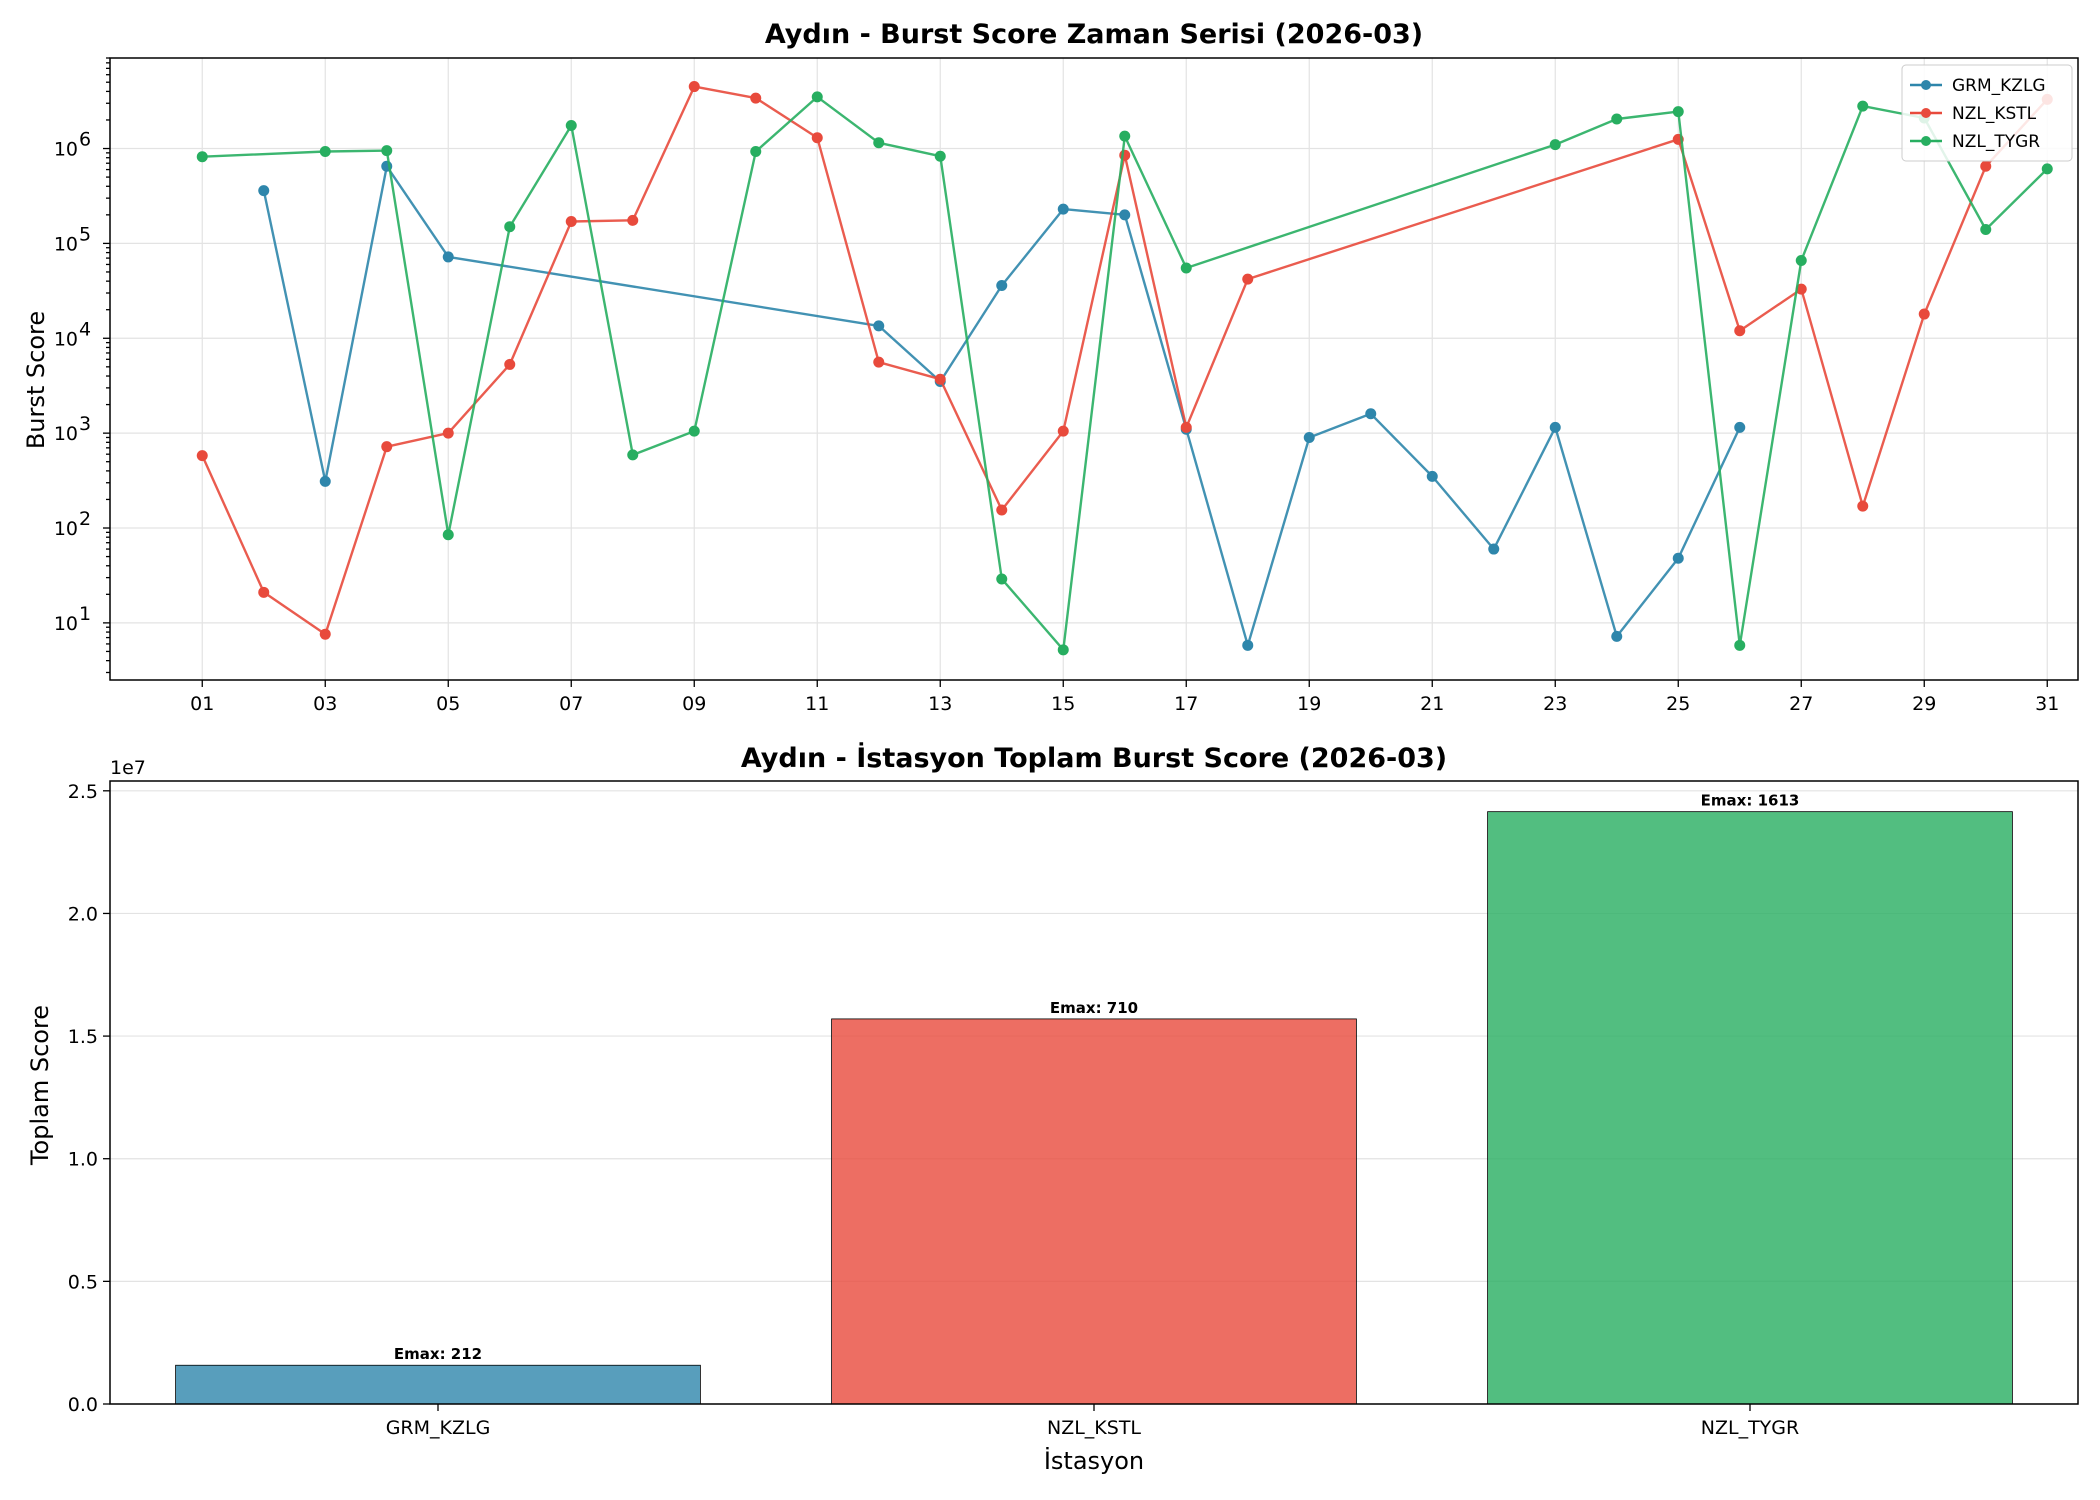 This screenshot has height=1500, width=2100. I want to click on line-chart-y-tick-exponent: 1, so click(85, 614).